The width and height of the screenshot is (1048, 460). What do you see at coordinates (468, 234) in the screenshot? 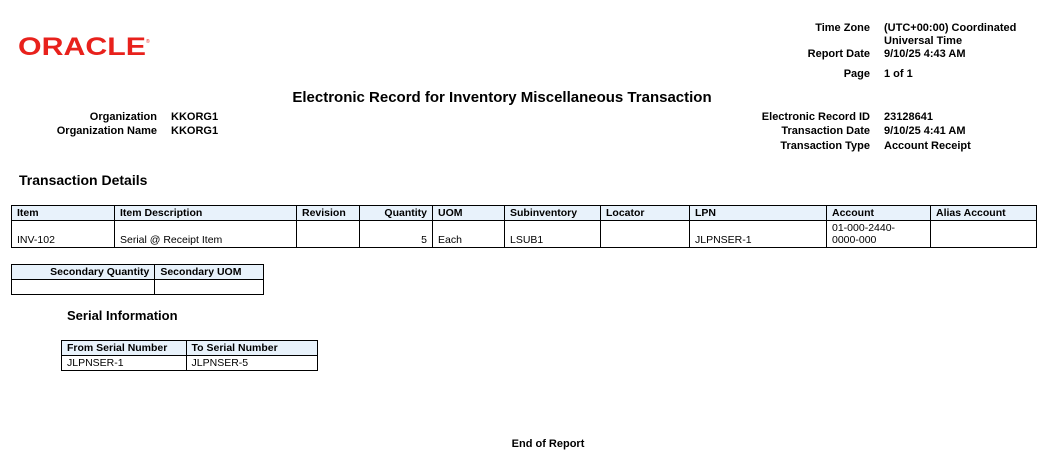
I see `cell-uom: Each` at bounding box center [468, 234].